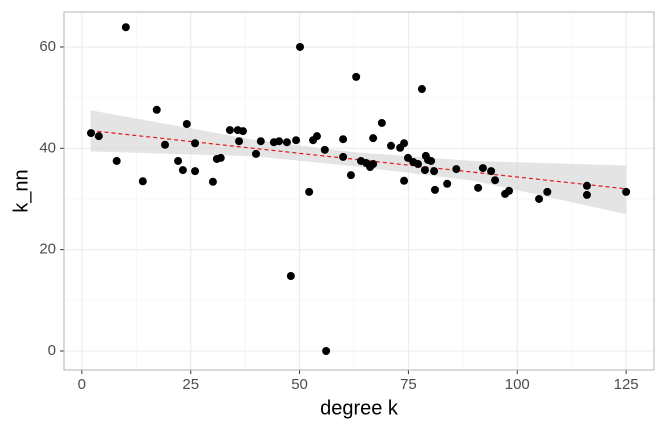  I want to click on x-tick-label: 125, so click(626, 384).